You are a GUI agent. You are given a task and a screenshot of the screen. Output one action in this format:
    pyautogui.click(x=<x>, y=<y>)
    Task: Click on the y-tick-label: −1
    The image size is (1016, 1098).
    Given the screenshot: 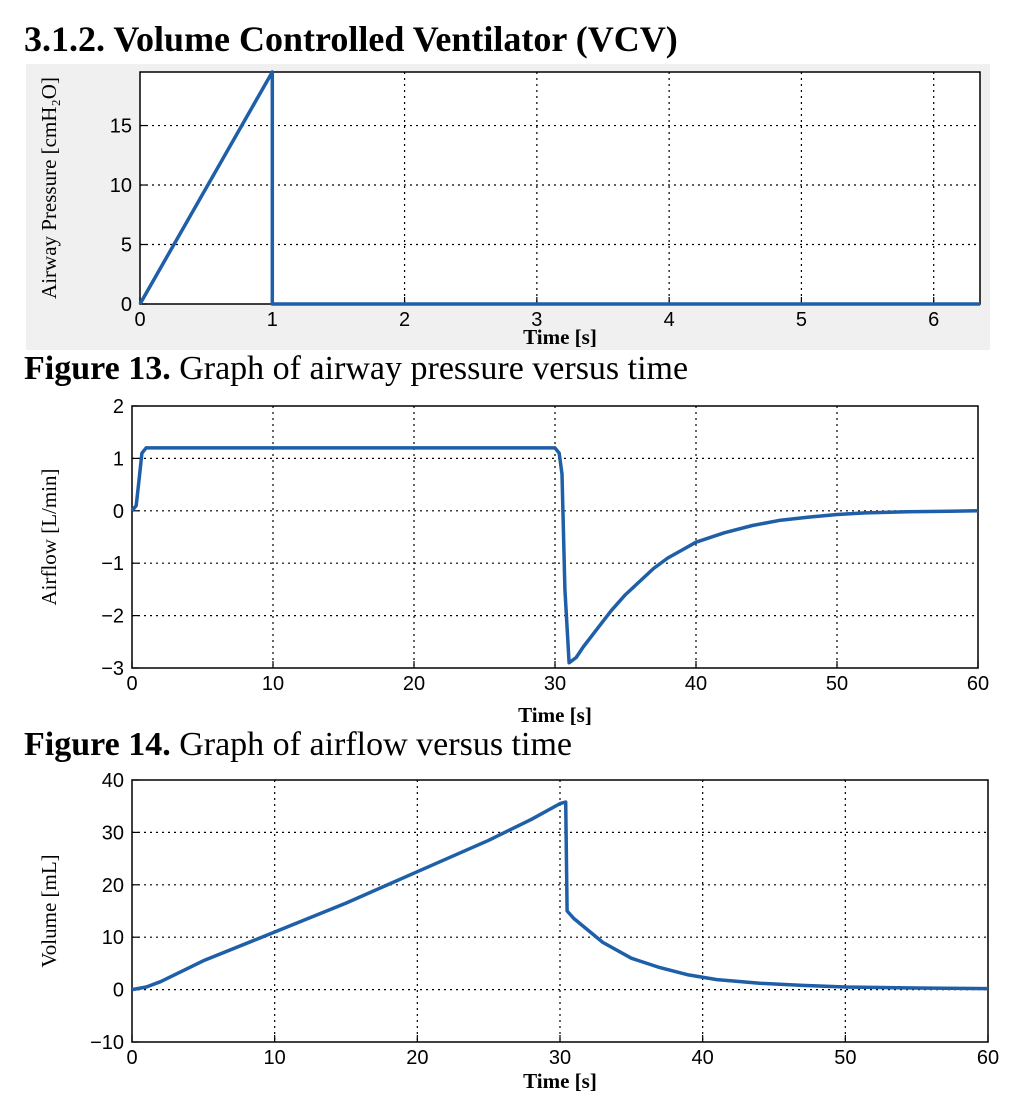 What is the action you would take?
    pyautogui.click(x=112, y=564)
    